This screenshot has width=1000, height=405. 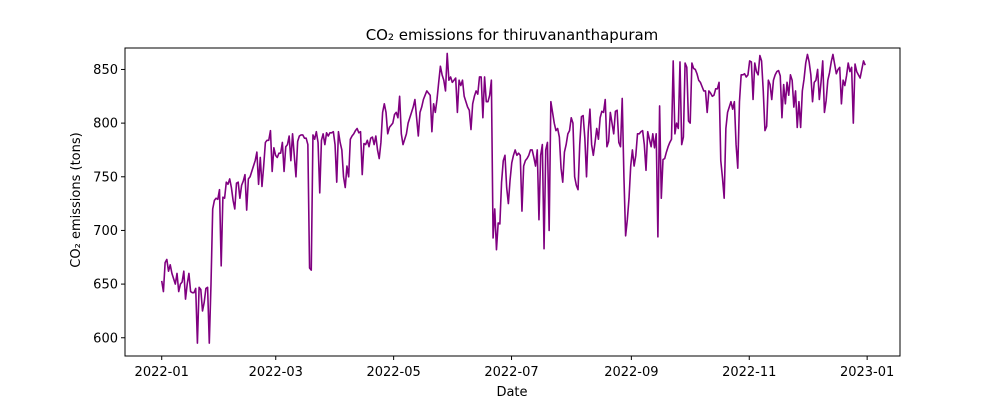 I want to click on x-tick-label: 2022-07, so click(x=511, y=372).